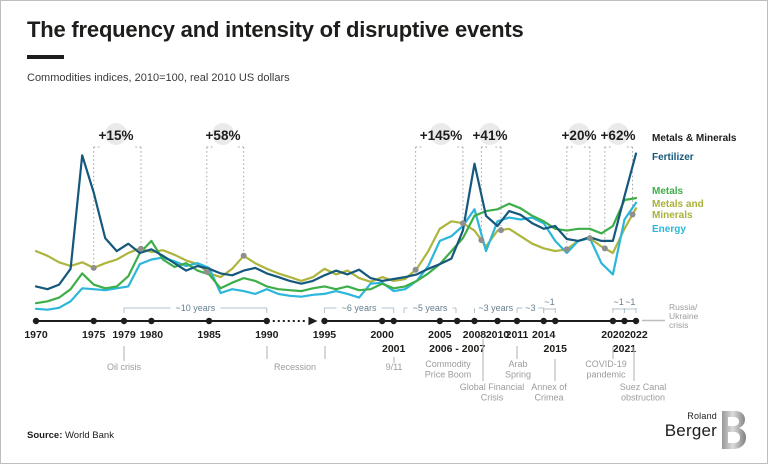  I want to click on axis-year-label: 1995, so click(325, 335).